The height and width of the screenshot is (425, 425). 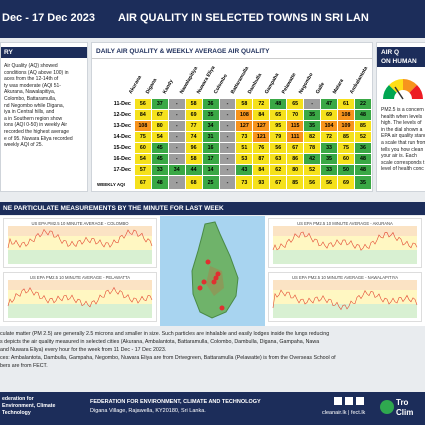 I want to click on aq-cell: 22, so click(x=363, y=104).